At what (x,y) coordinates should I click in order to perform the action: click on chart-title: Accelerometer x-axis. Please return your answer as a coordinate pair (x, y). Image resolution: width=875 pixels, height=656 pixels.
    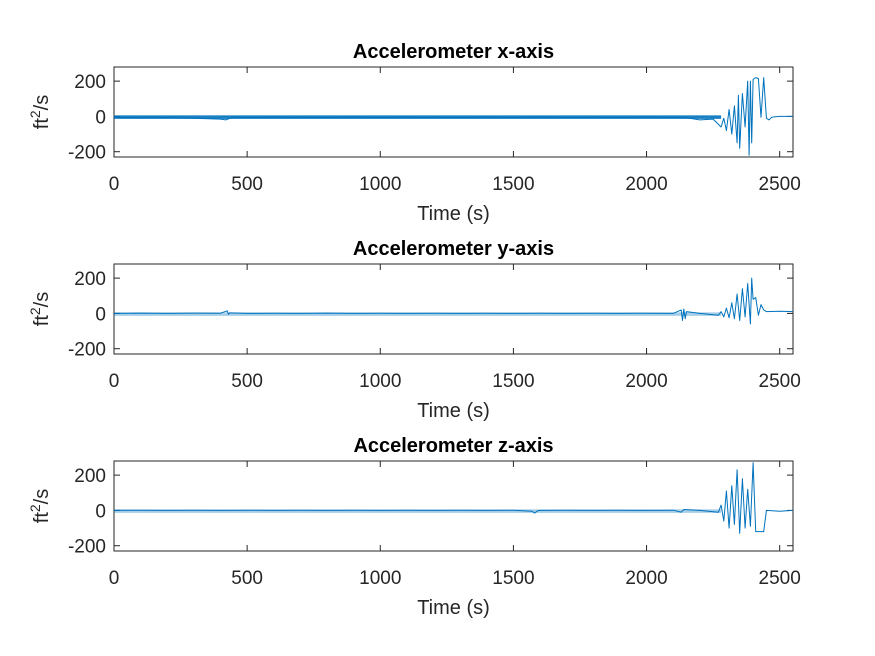
    Looking at the image, I should click on (453, 52).